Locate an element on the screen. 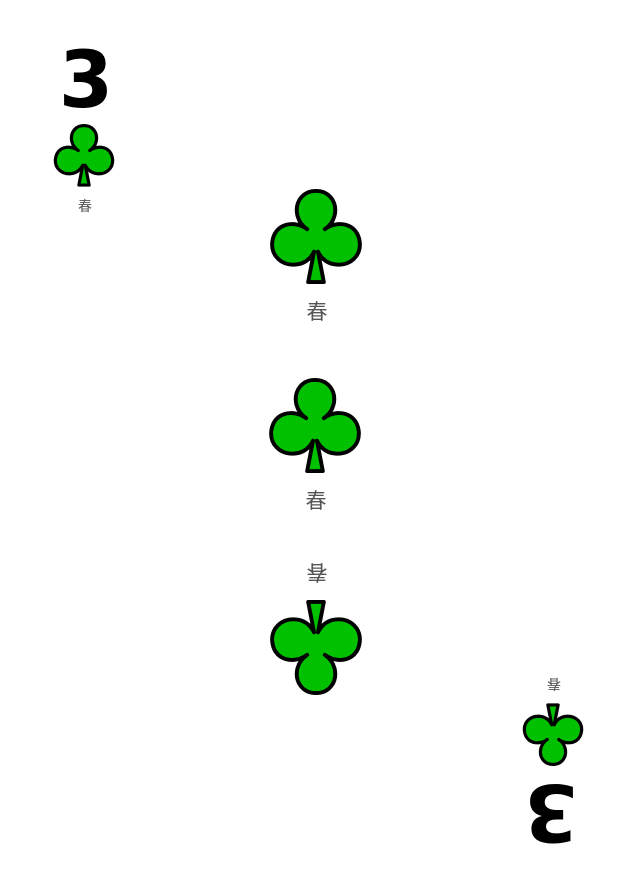 The width and height of the screenshot is (635, 889). rank-bottom-right: 3 is located at coordinates (552, 811).